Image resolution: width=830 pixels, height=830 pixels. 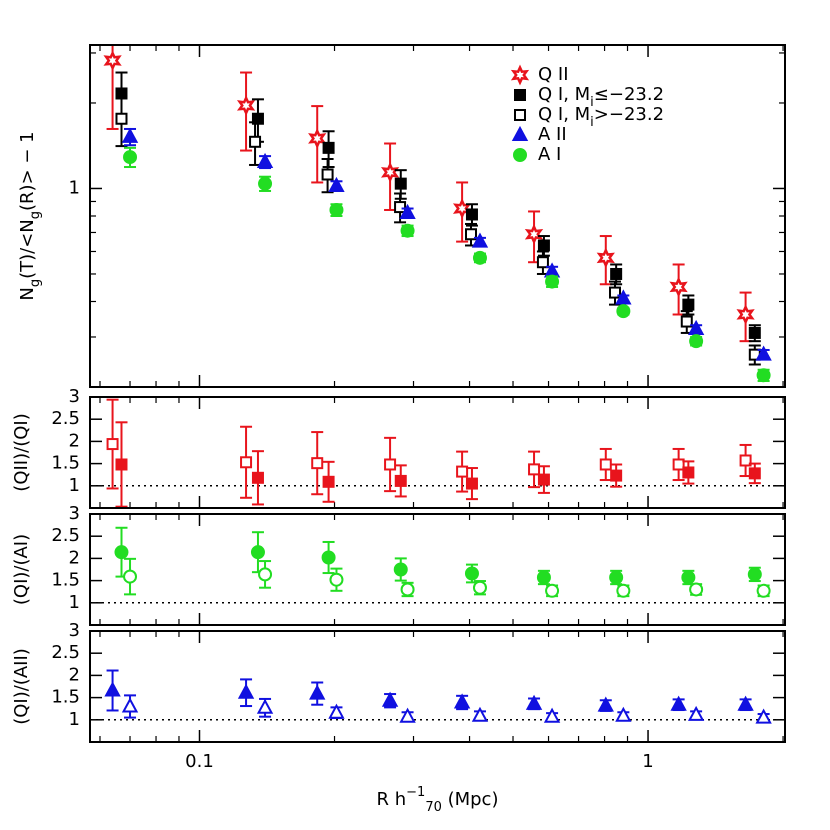 I want to click on y-axis-label-part: (R)> − 1, so click(x=27, y=171).